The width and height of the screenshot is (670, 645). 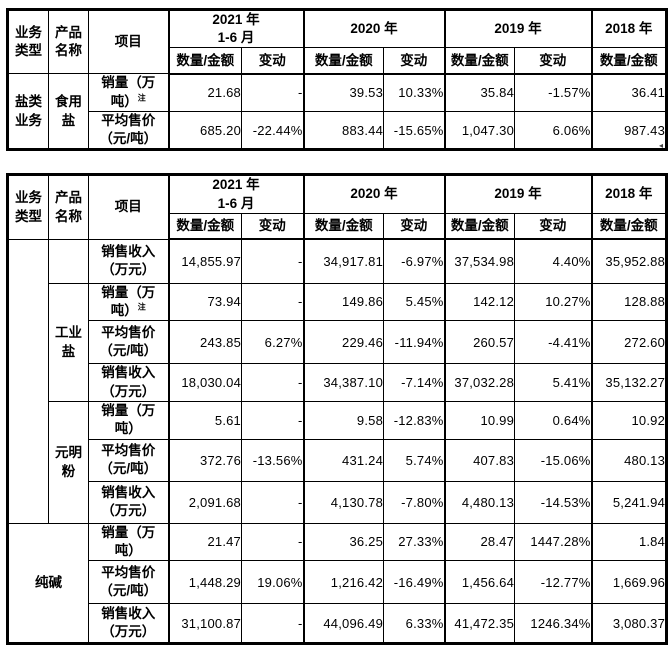 I want to click on product-name-cell: 工业盐, so click(x=68, y=342).